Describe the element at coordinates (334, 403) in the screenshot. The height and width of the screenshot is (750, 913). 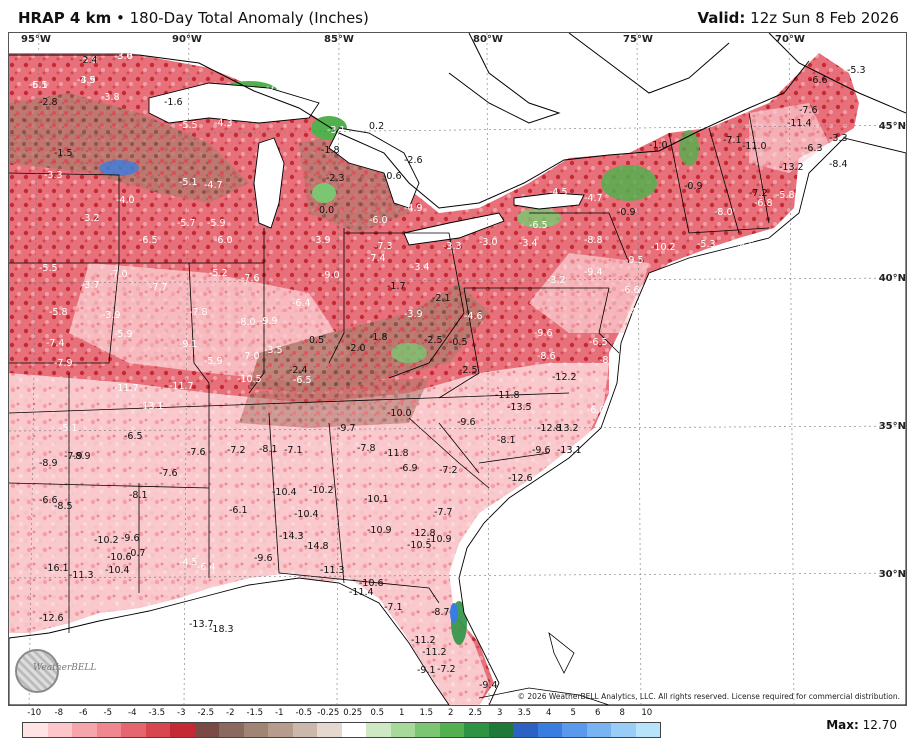
I see `brown-band-kentucky` at that location.